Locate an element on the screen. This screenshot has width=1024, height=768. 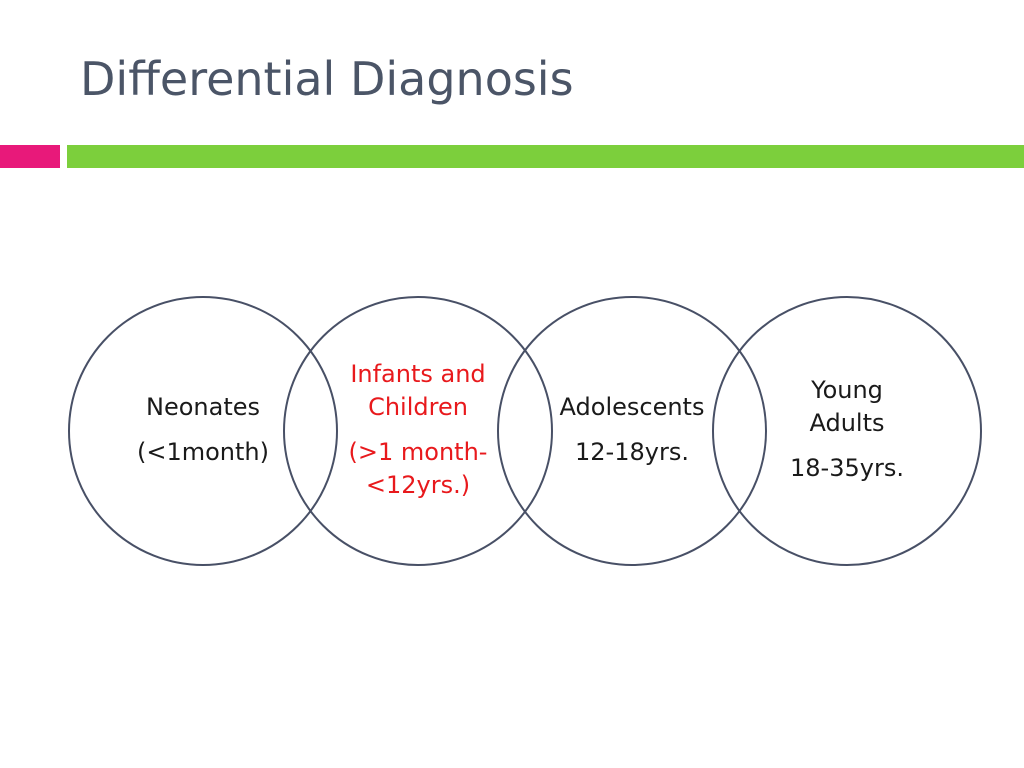
circle-neonates is located at coordinates (203, 431).